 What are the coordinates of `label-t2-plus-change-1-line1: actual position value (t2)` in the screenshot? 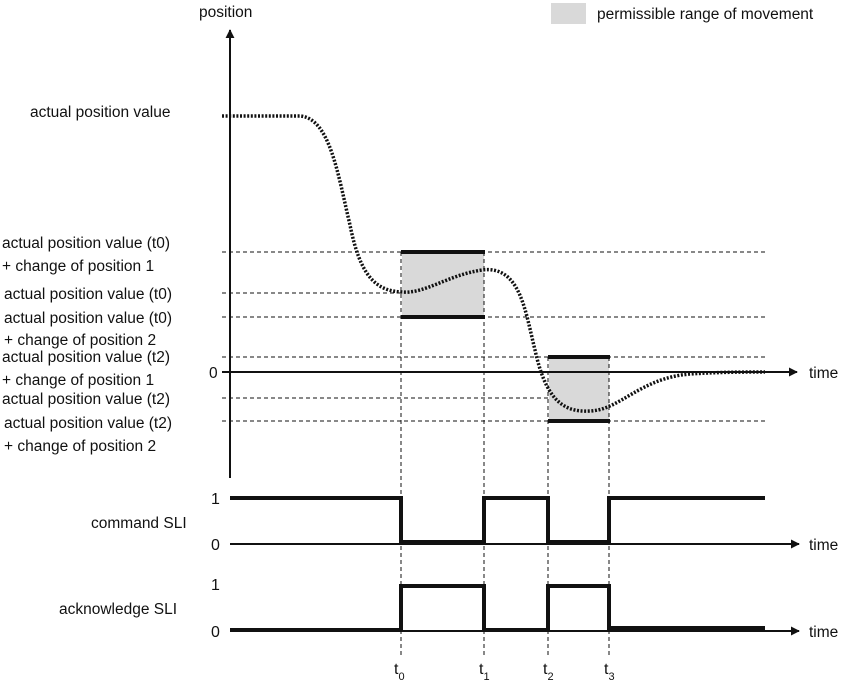 It's located at (86, 357).